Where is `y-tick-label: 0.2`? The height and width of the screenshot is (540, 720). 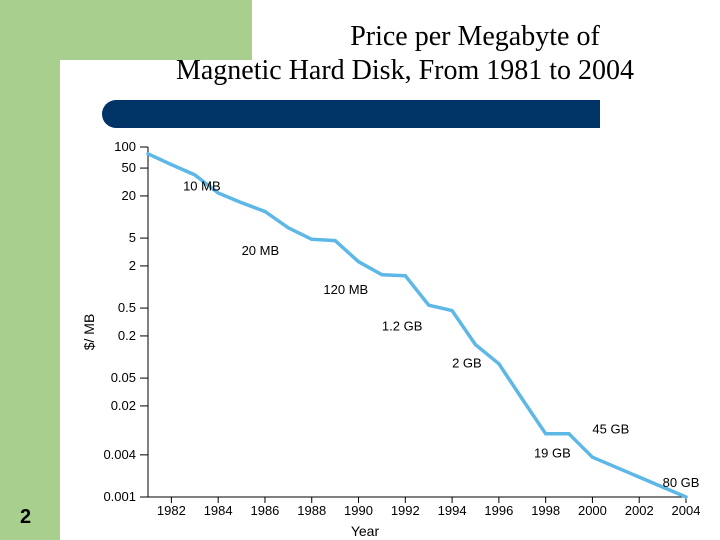
y-tick-label: 0.2 is located at coordinates (127, 335).